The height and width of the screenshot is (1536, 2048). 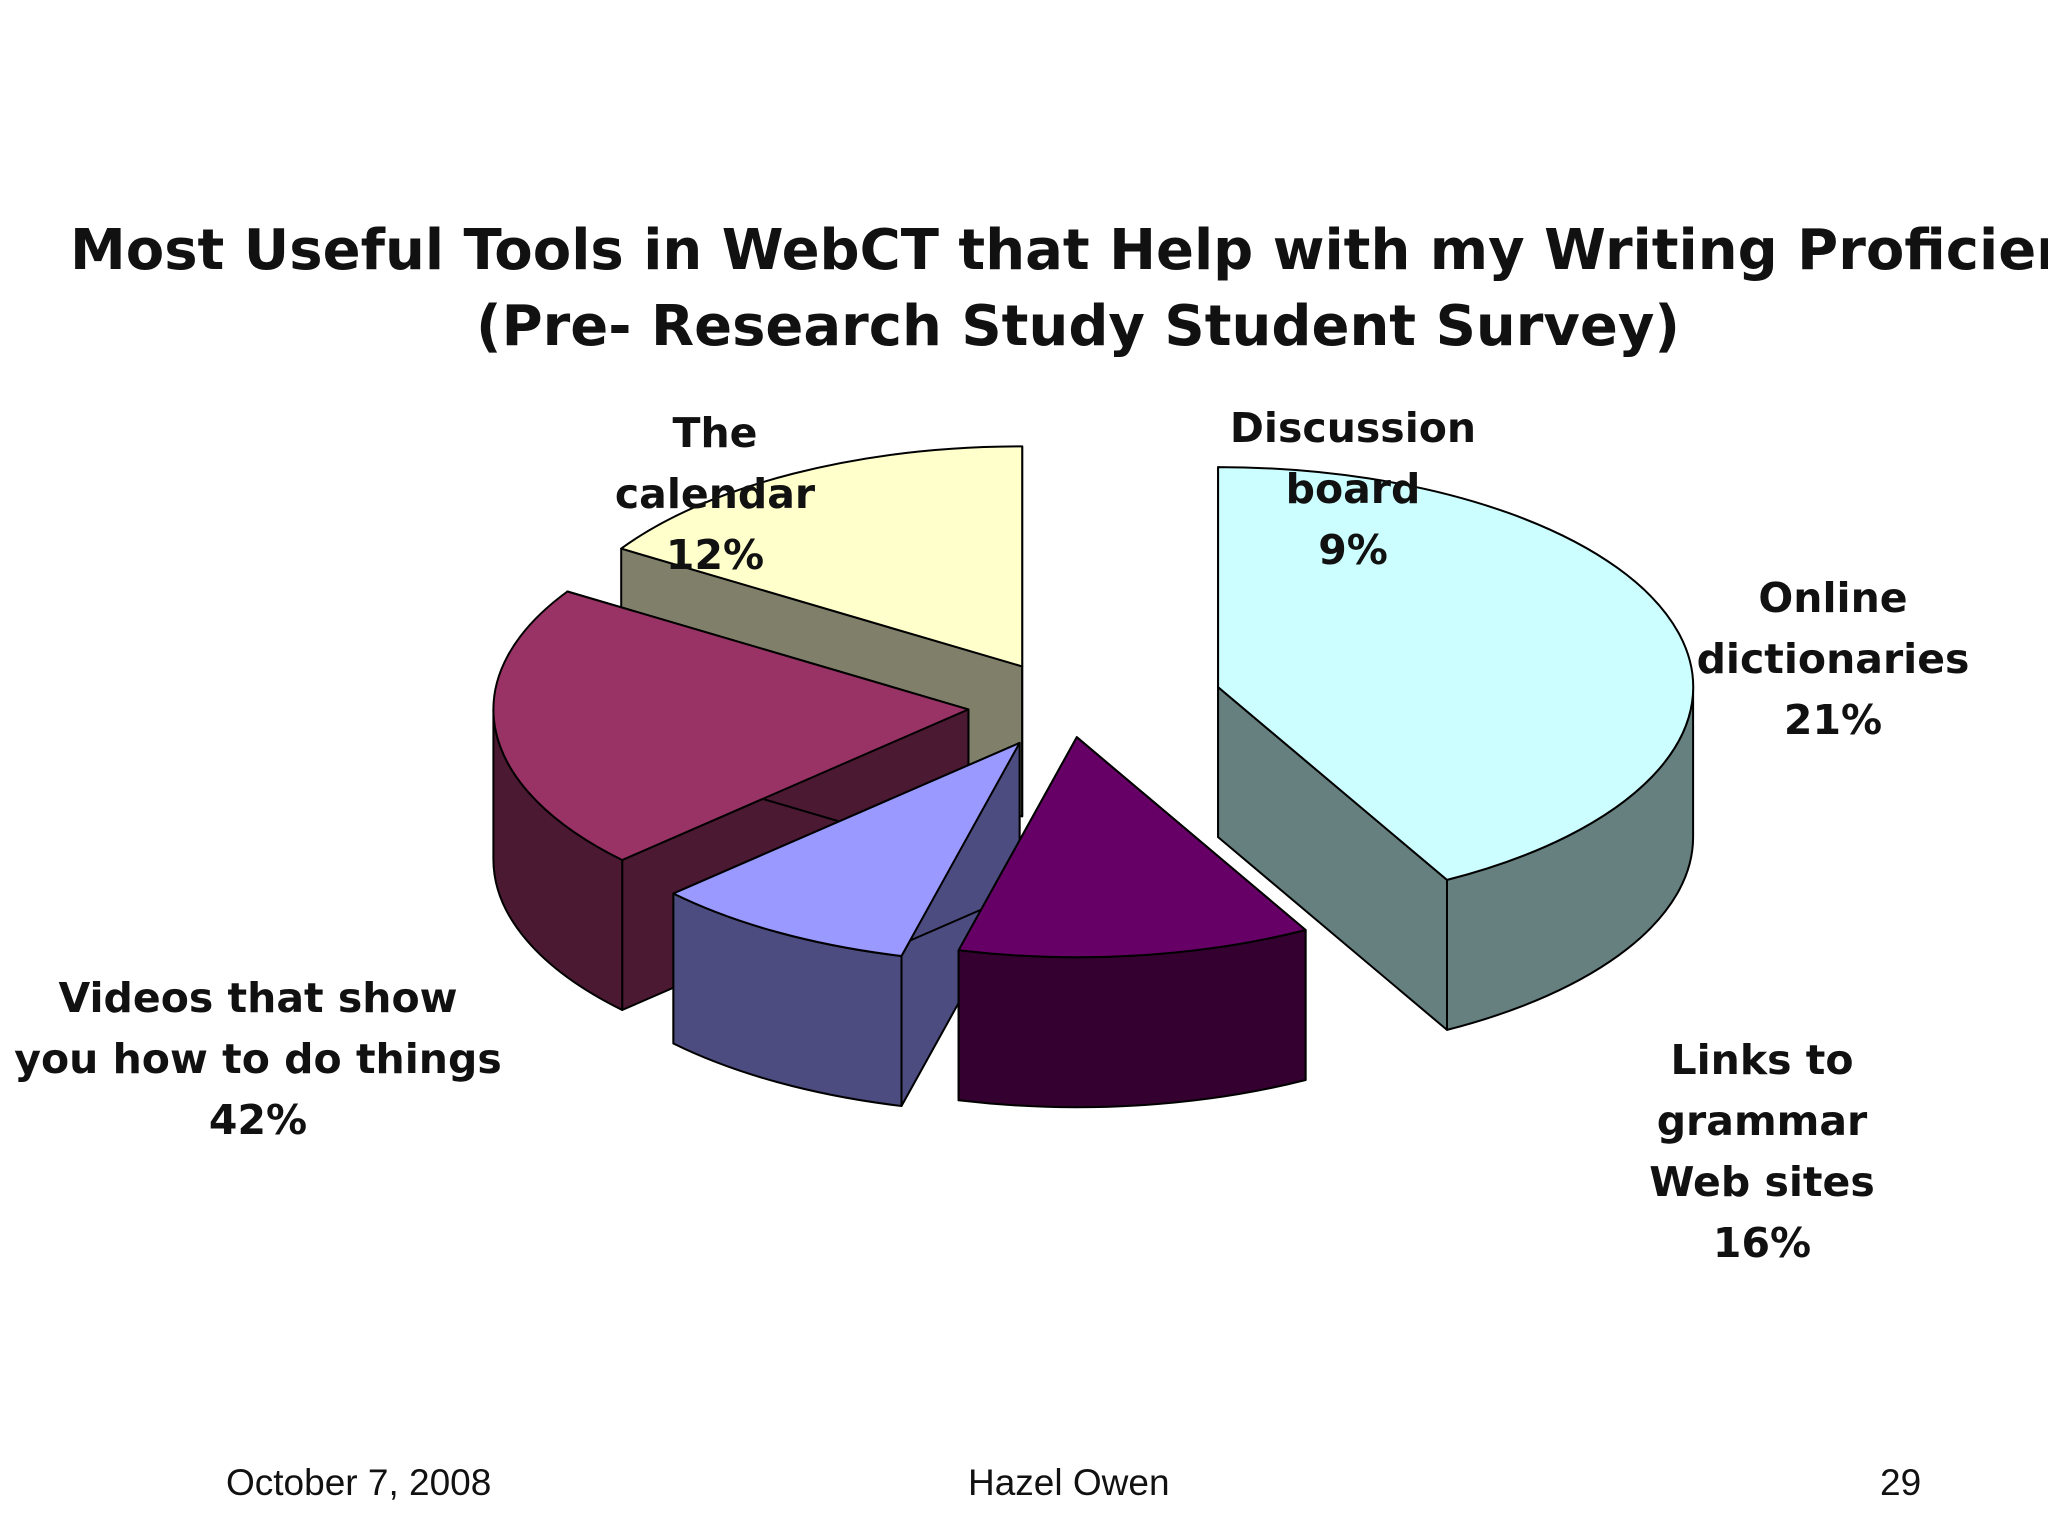 I want to click on slice-label-1: The calendar 12%, so click(x=715, y=494).